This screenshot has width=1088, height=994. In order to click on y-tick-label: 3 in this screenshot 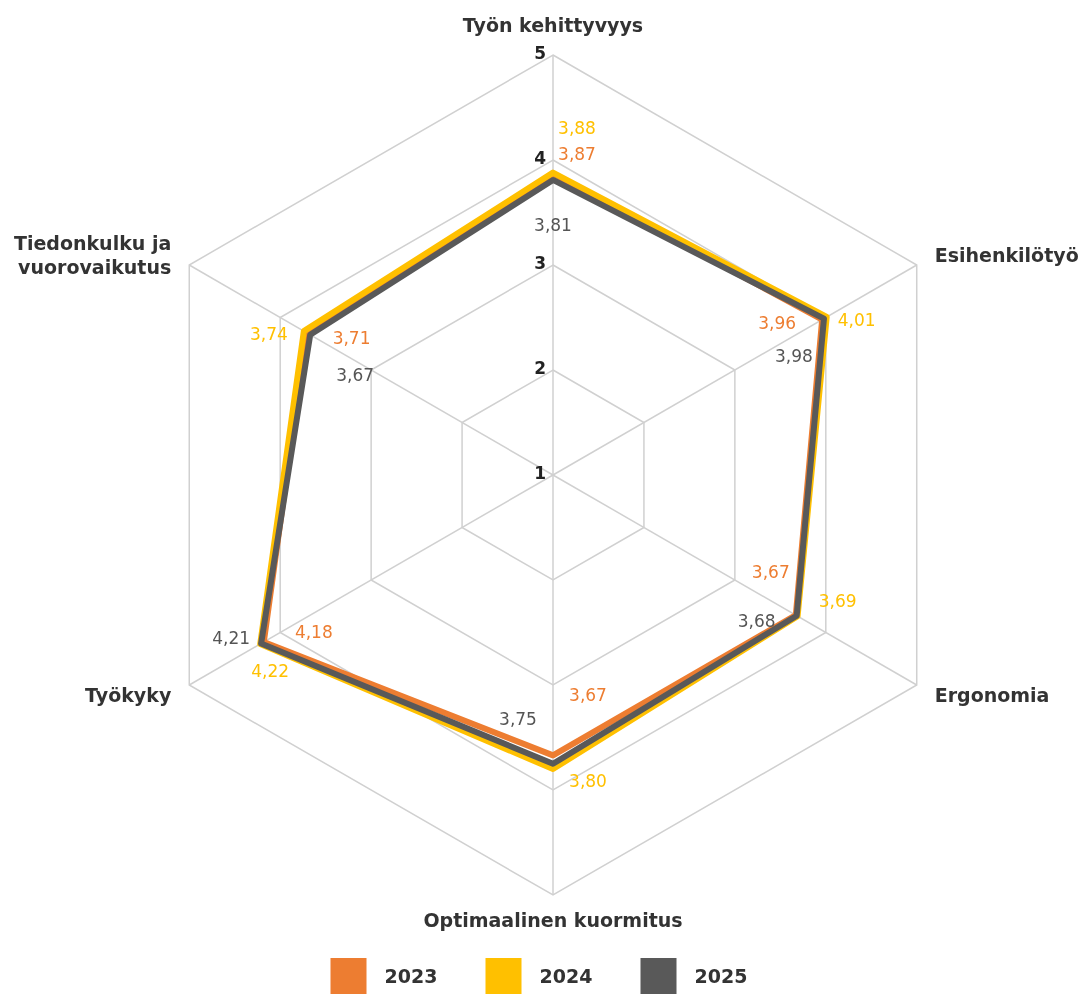, I will do `click(540, 262)`.